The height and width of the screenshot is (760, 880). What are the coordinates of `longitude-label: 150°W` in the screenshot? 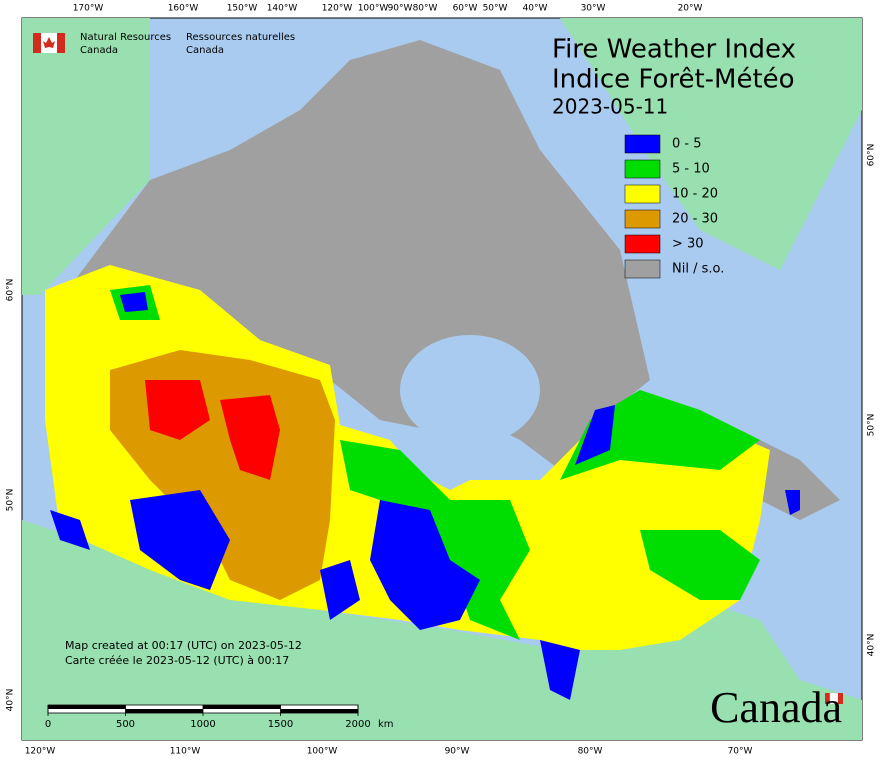 It's located at (242, 9).